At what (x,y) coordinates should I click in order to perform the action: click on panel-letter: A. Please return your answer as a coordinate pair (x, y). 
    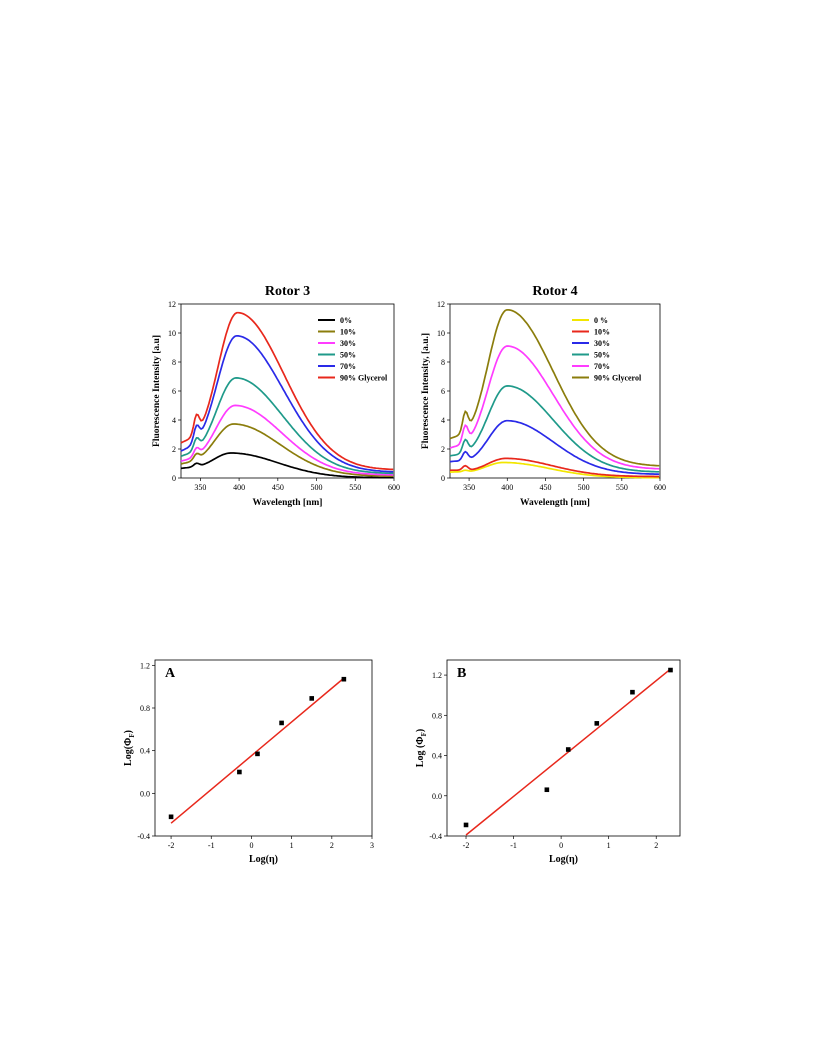
    Looking at the image, I should click on (170, 673).